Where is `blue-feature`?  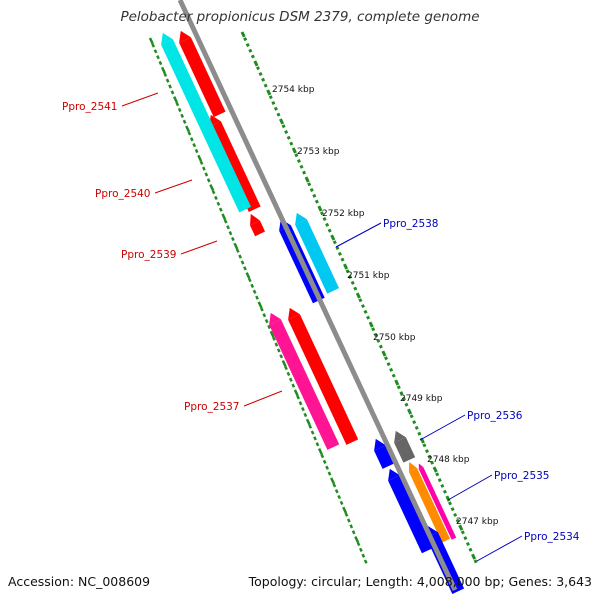 blue-feature is located at coordinates (411, 511).